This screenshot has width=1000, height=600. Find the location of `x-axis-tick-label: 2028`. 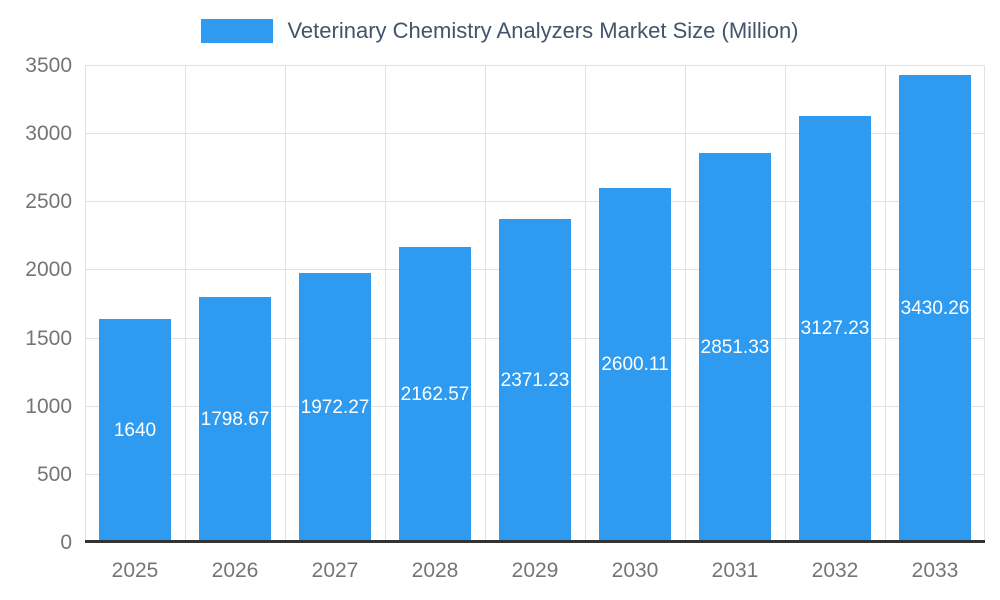

x-axis-tick-label: 2028 is located at coordinates (435, 570).